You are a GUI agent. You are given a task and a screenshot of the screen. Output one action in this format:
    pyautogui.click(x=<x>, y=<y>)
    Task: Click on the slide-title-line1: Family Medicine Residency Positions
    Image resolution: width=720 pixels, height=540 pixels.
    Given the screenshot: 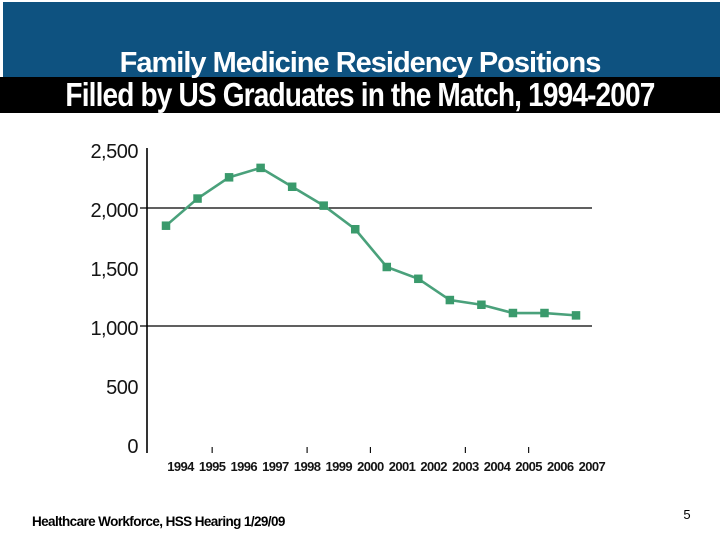 What is the action you would take?
    pyautogui.click(x=360, y=63)
    